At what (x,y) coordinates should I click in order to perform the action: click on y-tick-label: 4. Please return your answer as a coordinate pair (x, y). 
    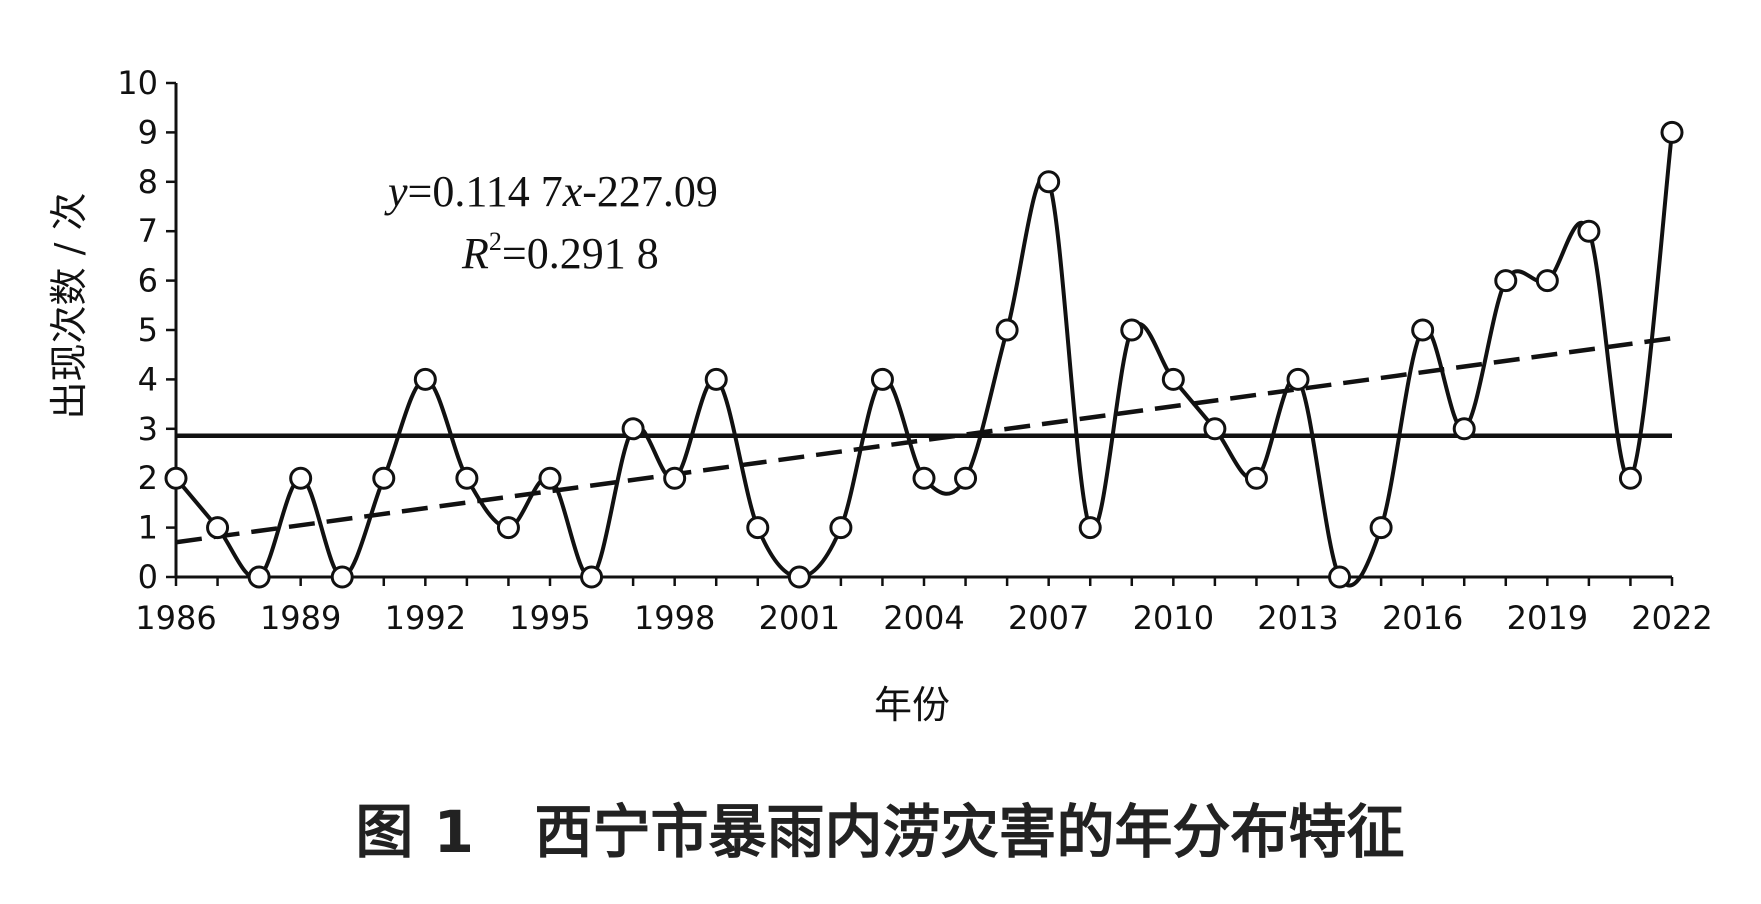
    Looking at the image, I should click on (148, 379).